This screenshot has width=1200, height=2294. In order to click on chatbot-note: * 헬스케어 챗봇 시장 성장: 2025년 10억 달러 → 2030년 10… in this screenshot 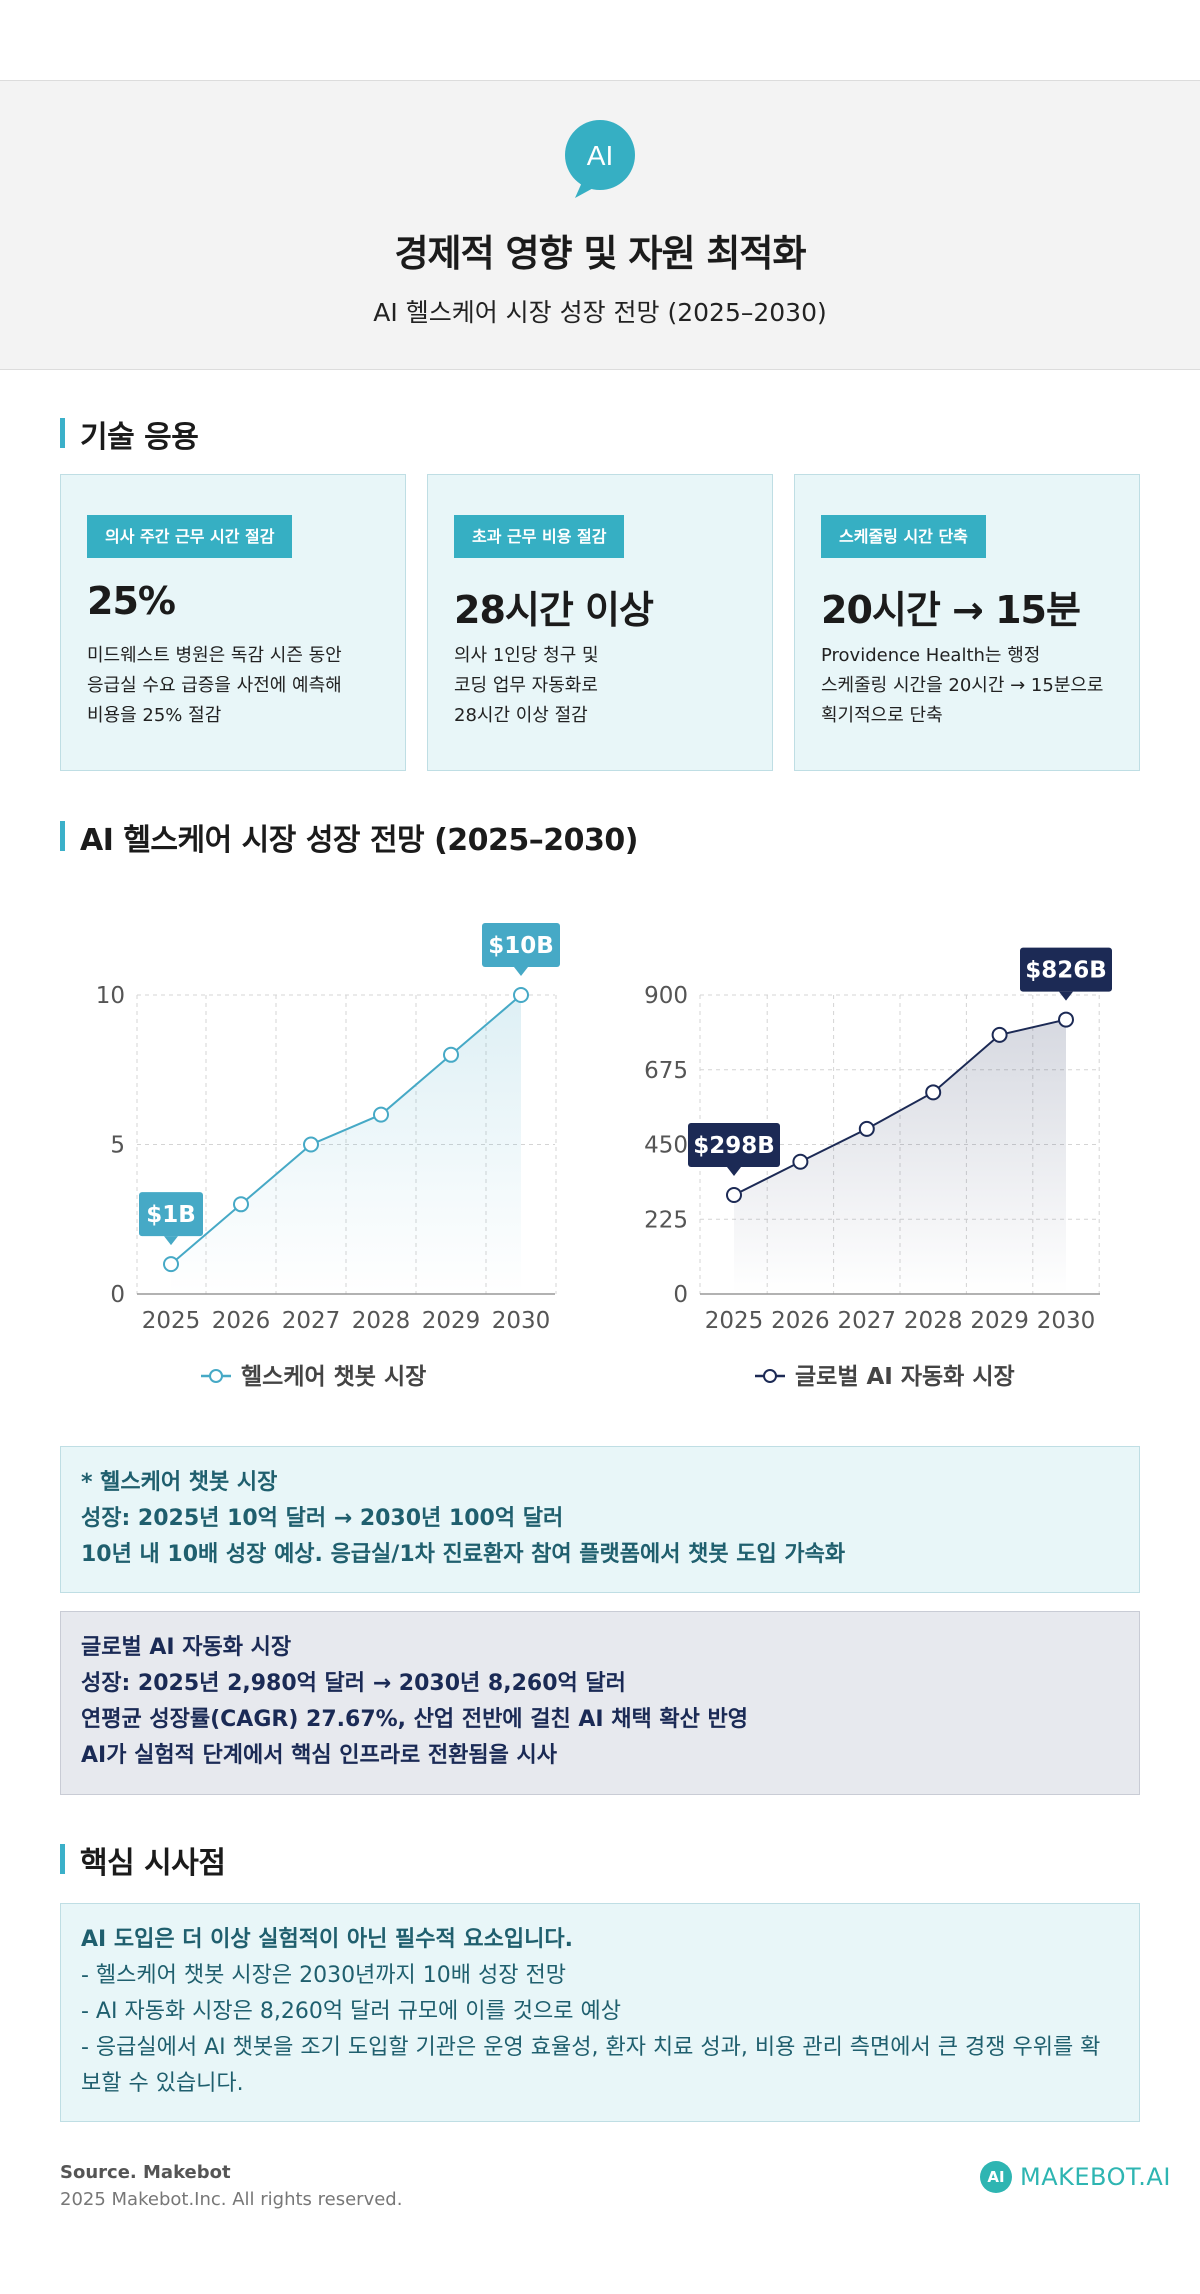, I will do `click(600, 1519)`.